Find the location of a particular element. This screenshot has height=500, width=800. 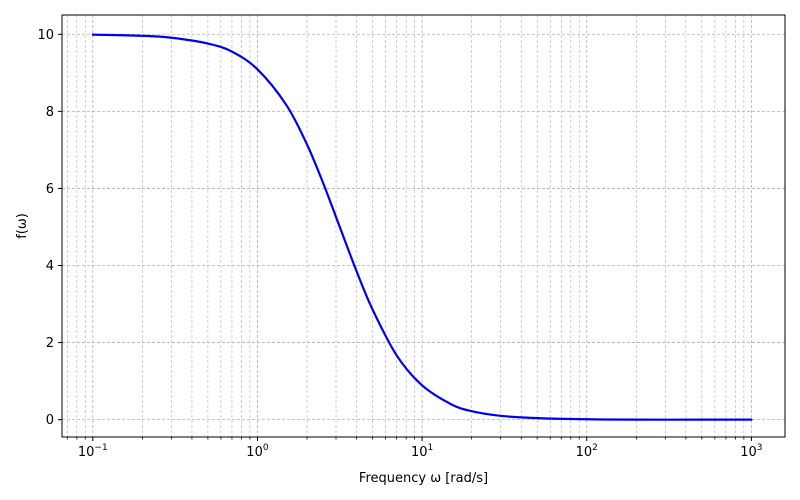

y-tick-label: 6 is located at coordinates (50, 189).